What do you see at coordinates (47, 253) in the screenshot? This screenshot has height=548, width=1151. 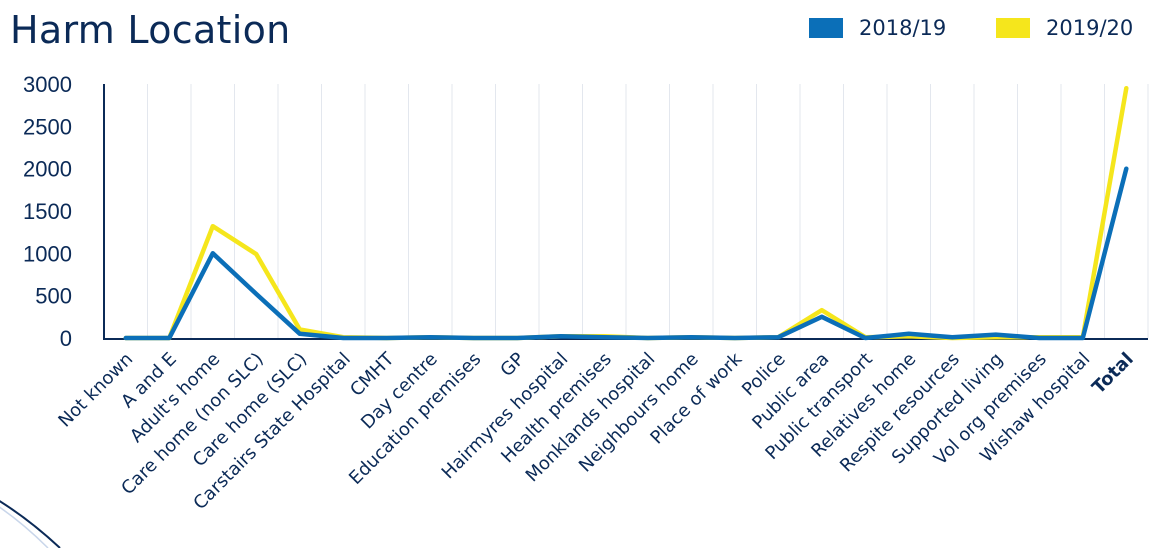 I see `y-tick-label: 1000` at bounding box center [47, 253].